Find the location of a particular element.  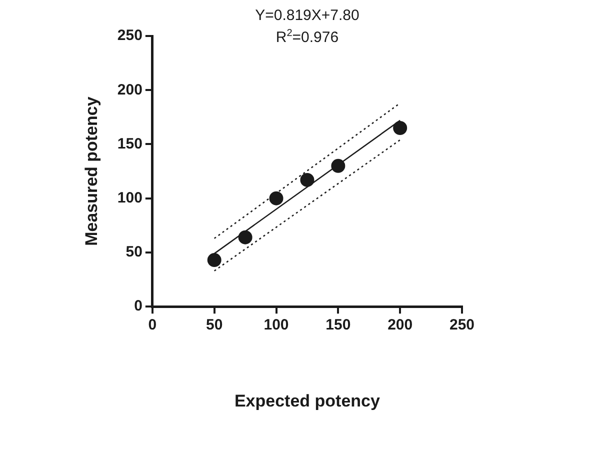

y-tick-label: 150 is located at coordinates (129, 143).